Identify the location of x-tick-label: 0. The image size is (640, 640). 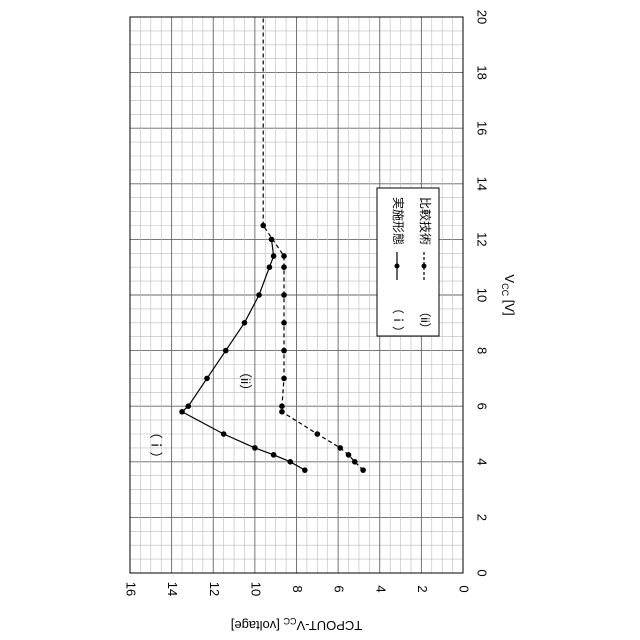
(482, 572).